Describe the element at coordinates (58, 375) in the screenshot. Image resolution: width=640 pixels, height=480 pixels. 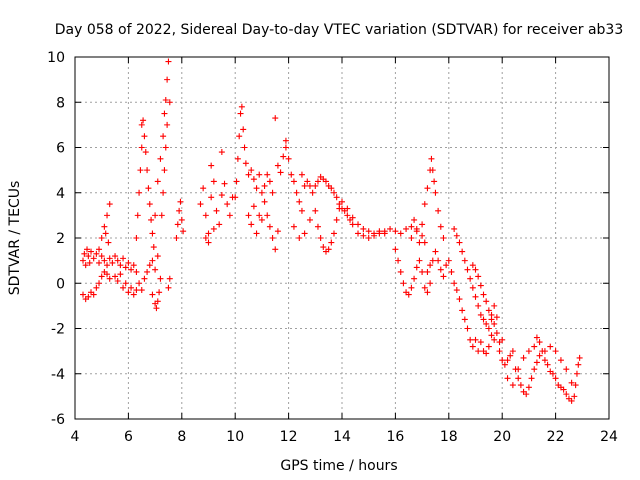
I see `y-tick-label: -4` at that location.